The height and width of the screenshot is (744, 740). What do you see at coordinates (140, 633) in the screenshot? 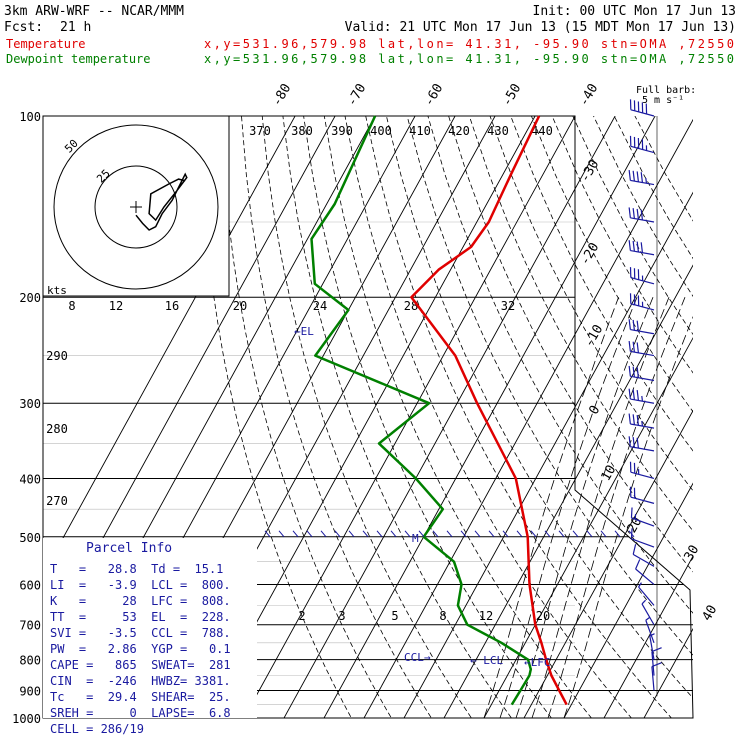
I see `parcel-info-row: SVI = -3.5 CCL = 788.` at bounding box center [140, 633].